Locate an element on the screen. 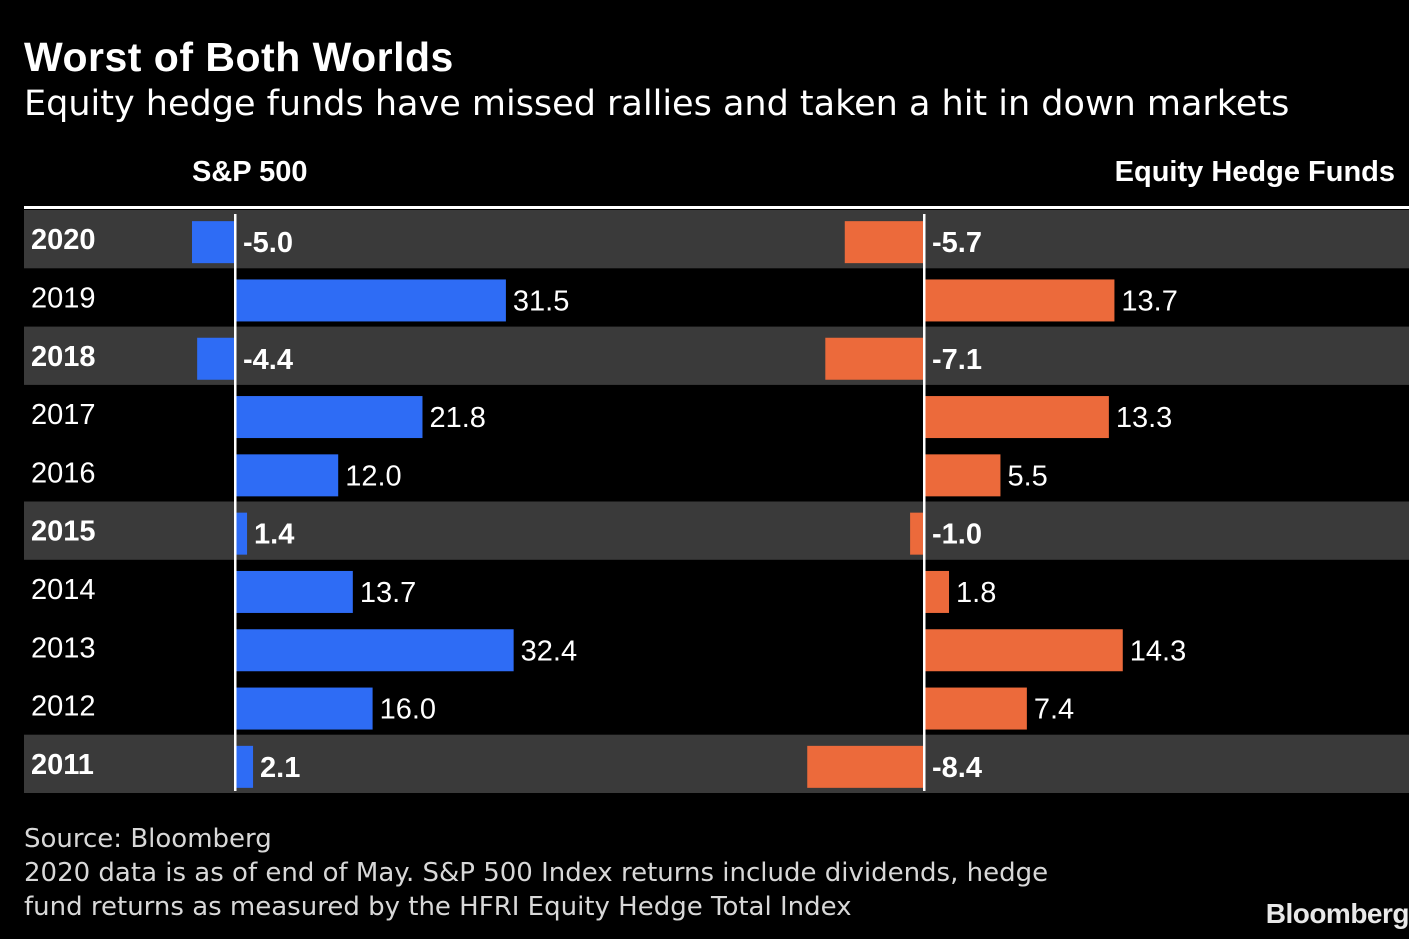 Image resolution: width=1409 pixels, height=939 pixels. year-label: 2019 is located at coordinates (63, 298).